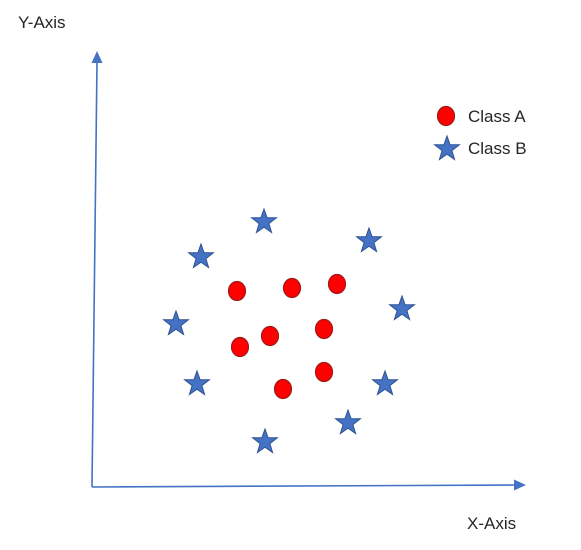  Describe the element at coordinates (447, 147) in the screenshot. I see `class-b-marker` at that location.